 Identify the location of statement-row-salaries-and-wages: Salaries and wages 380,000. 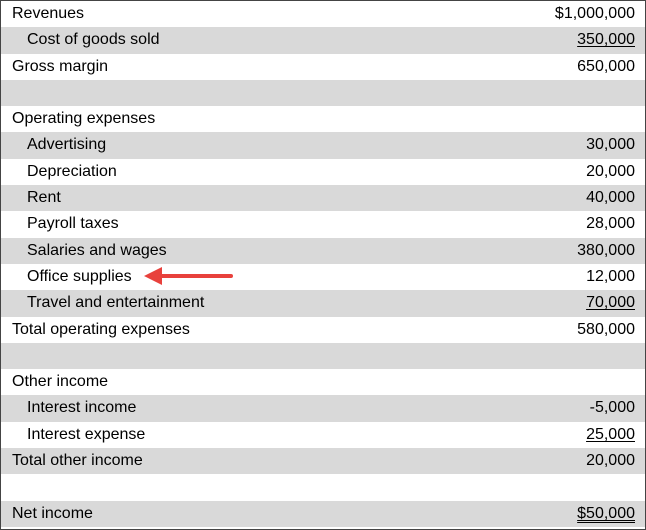
(323, 250).